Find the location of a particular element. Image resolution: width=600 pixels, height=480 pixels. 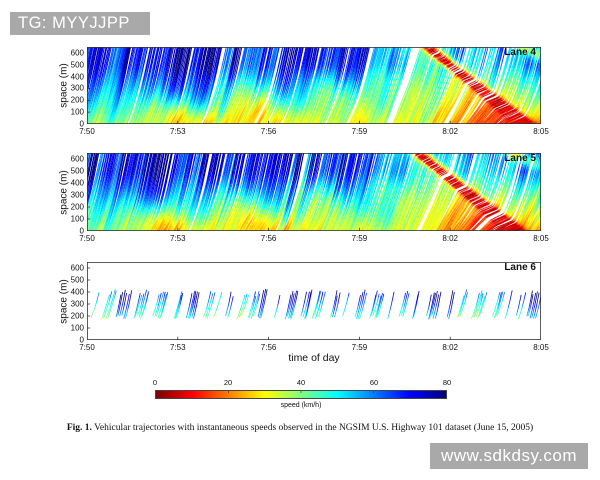

colorbar-tick-label: 0 is located at coordinates (155, 382).